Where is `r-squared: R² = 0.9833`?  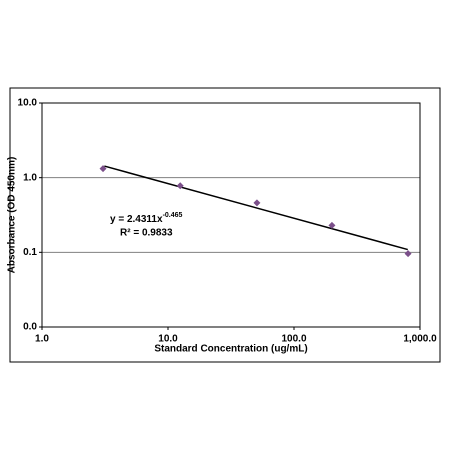 r-squared: R² = 0.9833 is located at coordinates (146, 233).